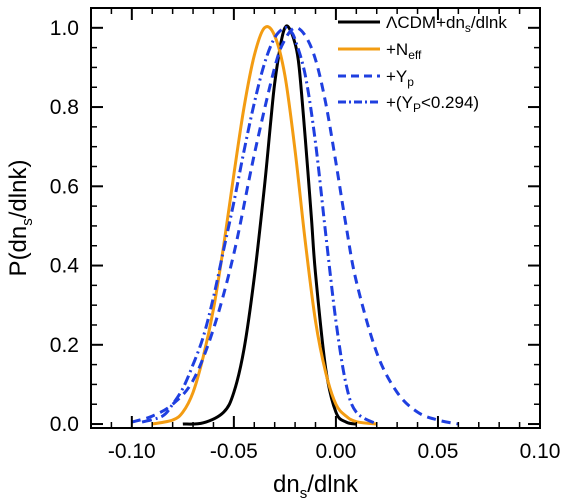 This screenshot has width=569, height=502. I want to click on y-axis-label-sub: s, so click(27, 222).